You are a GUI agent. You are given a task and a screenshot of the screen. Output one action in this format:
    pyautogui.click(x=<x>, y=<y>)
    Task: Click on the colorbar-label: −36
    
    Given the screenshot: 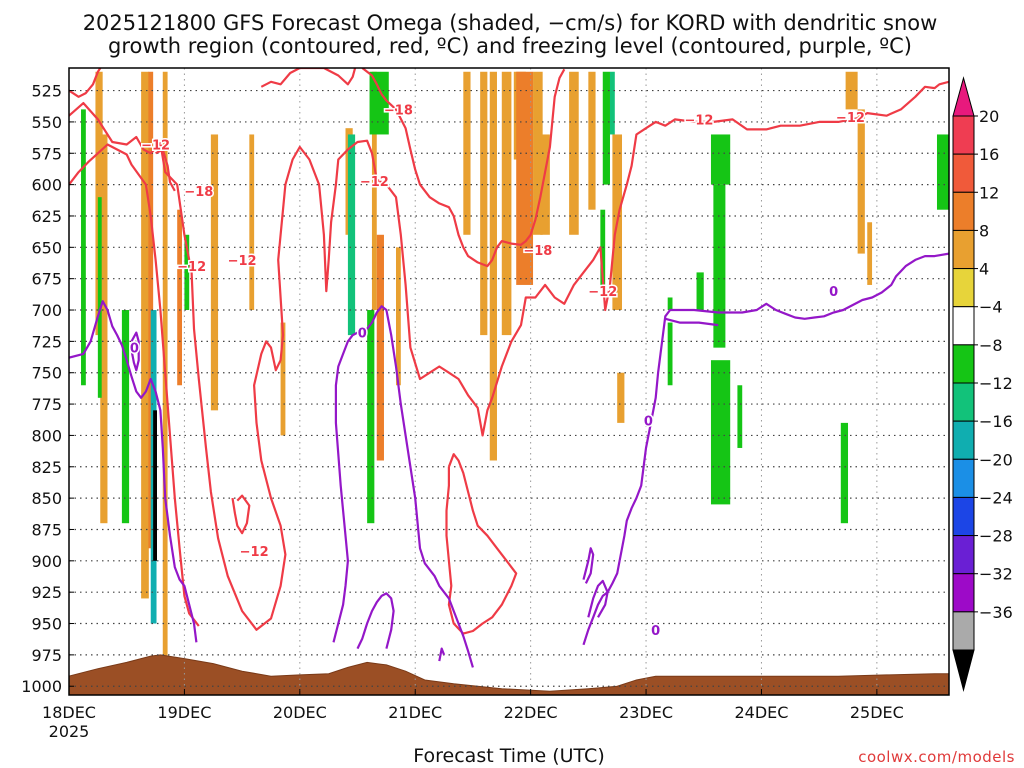 What is the action you would take?
    pyautogui.click(x=996, y=612)
    